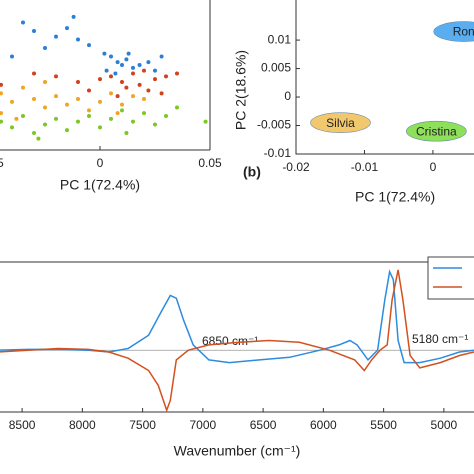  Describe the element at coordinates (82, 425) in the screenshot. I see `x-tick-label: 8000` at that location.